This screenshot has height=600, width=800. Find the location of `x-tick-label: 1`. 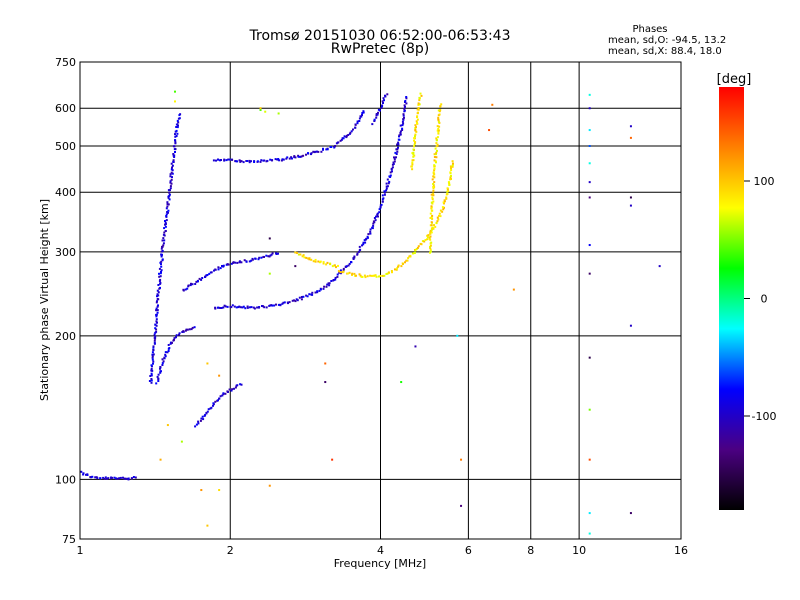

x-tick-label: 1 is located at coordinates (80, 550).